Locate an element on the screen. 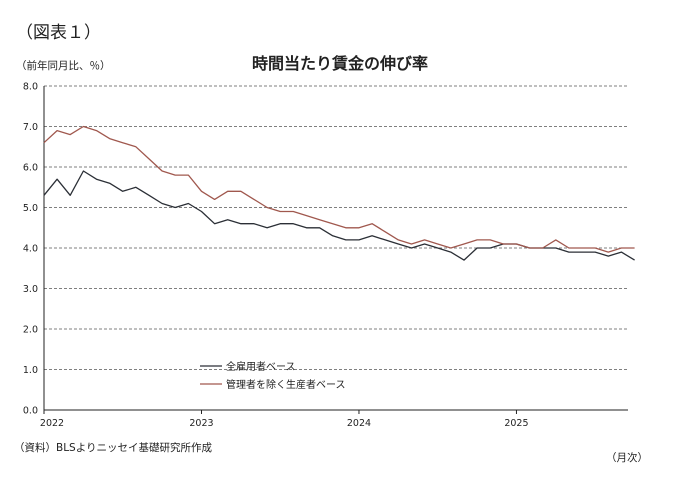 This screenshot has width=680, height=488. x-tick-label: 2023 is located at coordinates (201, 423).